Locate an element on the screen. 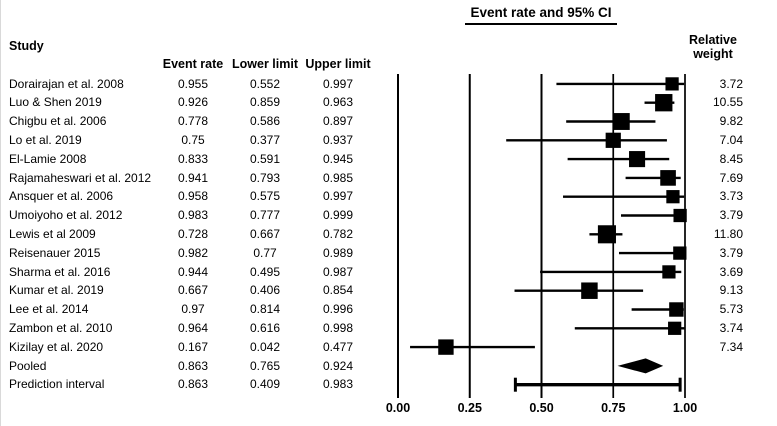 The width and height of the screenshot is (777, 426). study-label: Chigbu et al. 2006 is located at coordinates (58, 121).